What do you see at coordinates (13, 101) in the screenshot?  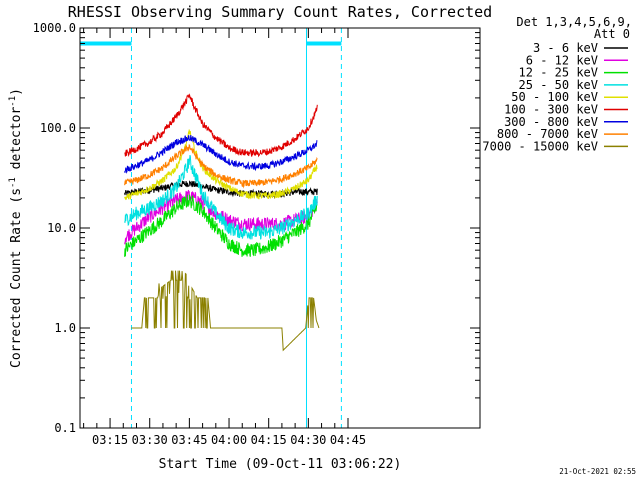 I see `y-axis-label-sup2: -1` at bounding box center [13, 101].